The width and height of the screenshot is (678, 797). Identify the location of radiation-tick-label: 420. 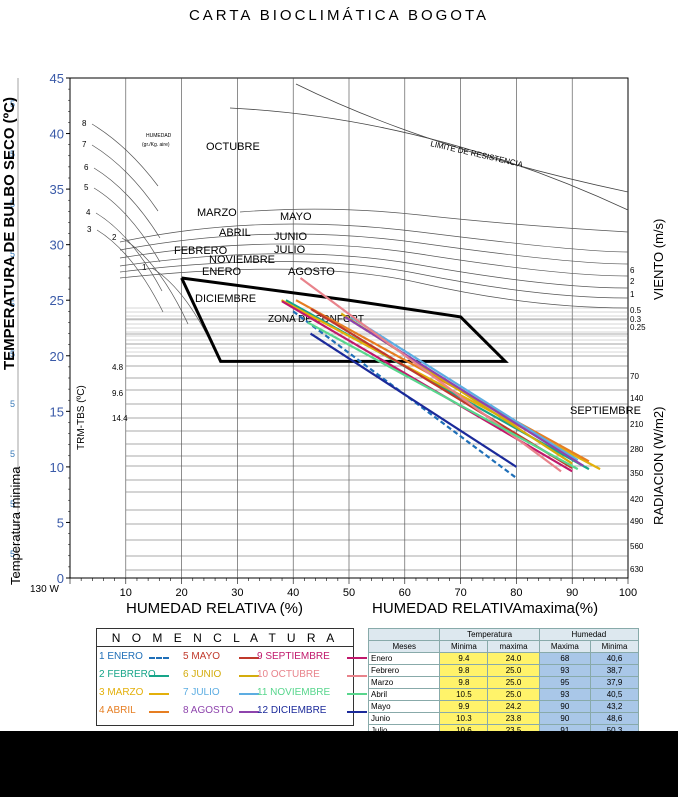
(637, 499).